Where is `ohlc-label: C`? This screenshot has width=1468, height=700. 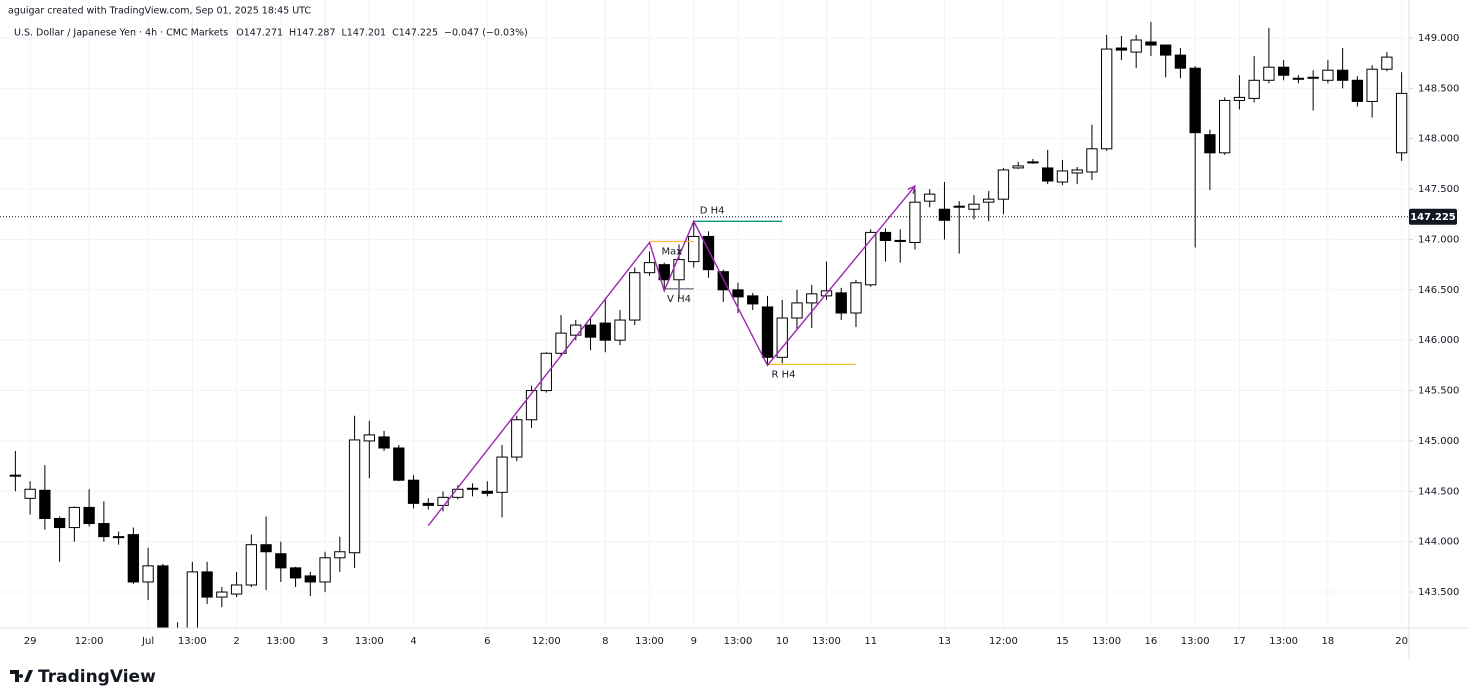 ohlc-label: C is located at coordinates (395, 33).